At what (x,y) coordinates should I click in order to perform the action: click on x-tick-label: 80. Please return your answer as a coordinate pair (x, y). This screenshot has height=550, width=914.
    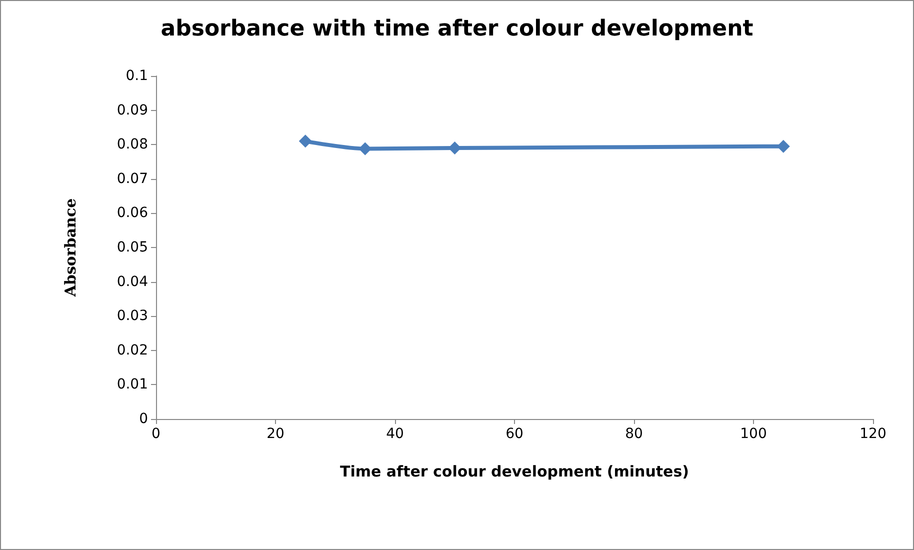
    Looking at the image, I should click on (634, 434).